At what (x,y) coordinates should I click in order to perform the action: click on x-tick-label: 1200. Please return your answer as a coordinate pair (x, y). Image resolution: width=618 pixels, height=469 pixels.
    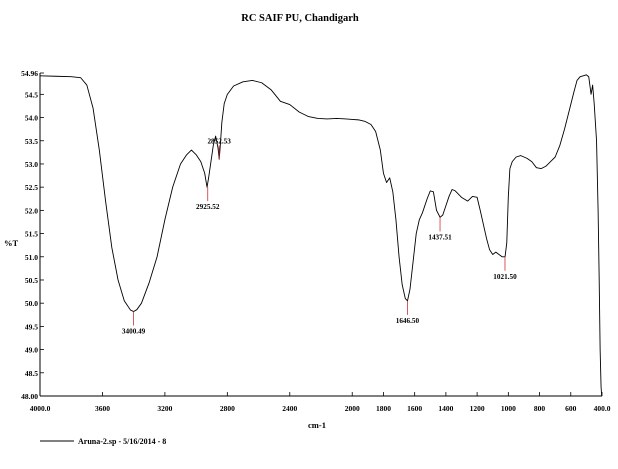
    Looking at the image, I should click on (477, 408).